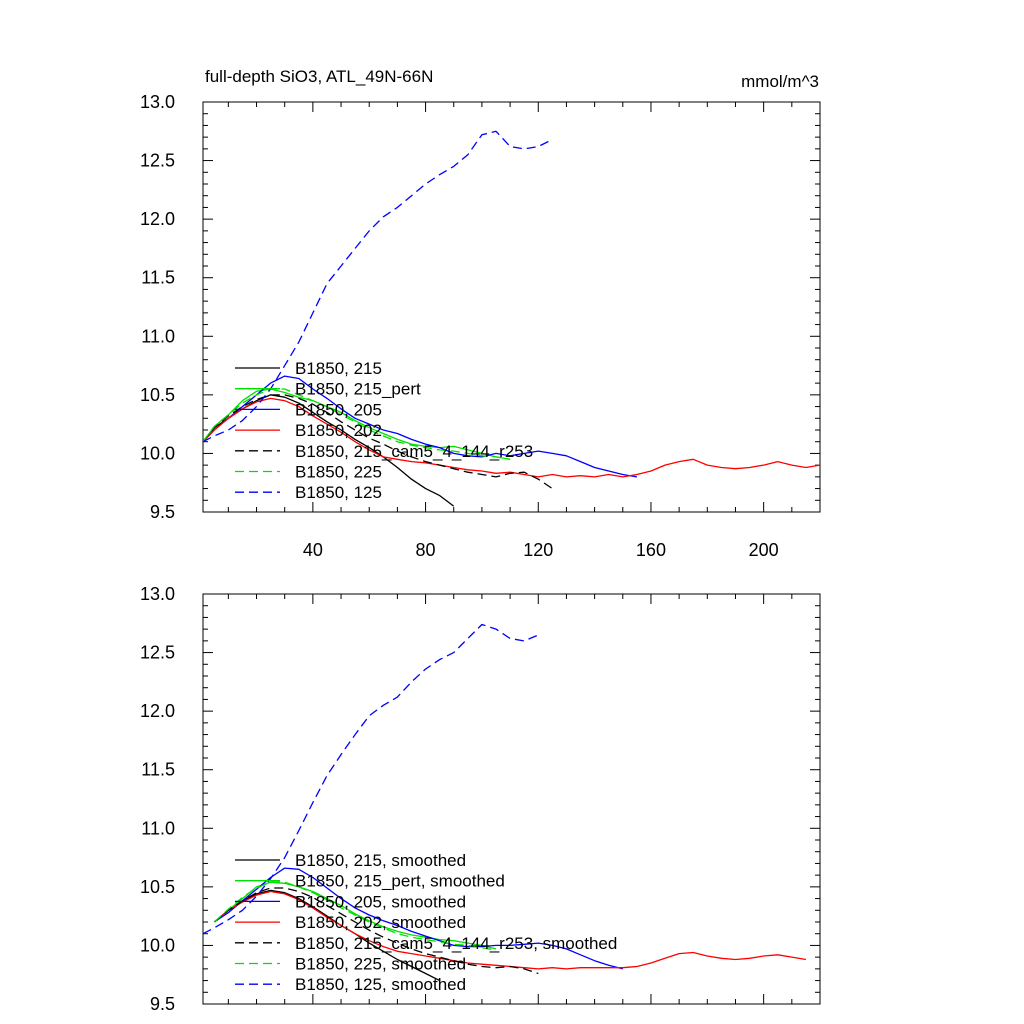 The width and height of the screenshot is (1024, 1024). What do you see at coordinates (338, 368) in the screenshot?
I see `legend-label: B1850, 215` at bounding box center [338, 368].